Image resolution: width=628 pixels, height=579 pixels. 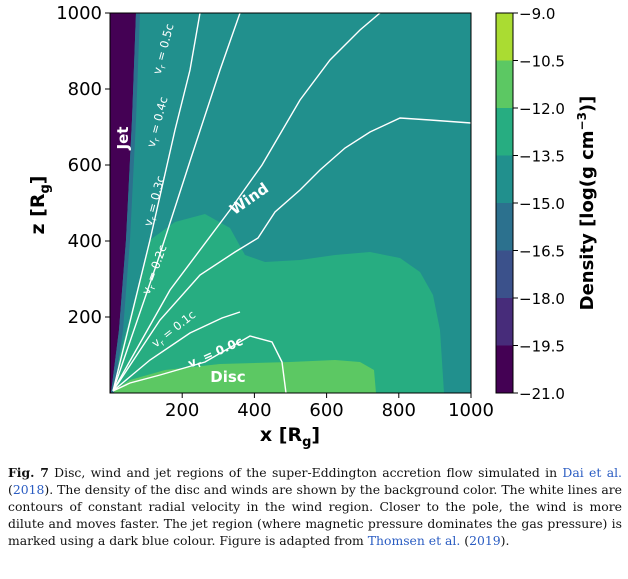 I want to click on colorbar-tick-label-0: −21.0, so click(x=542, y=394).